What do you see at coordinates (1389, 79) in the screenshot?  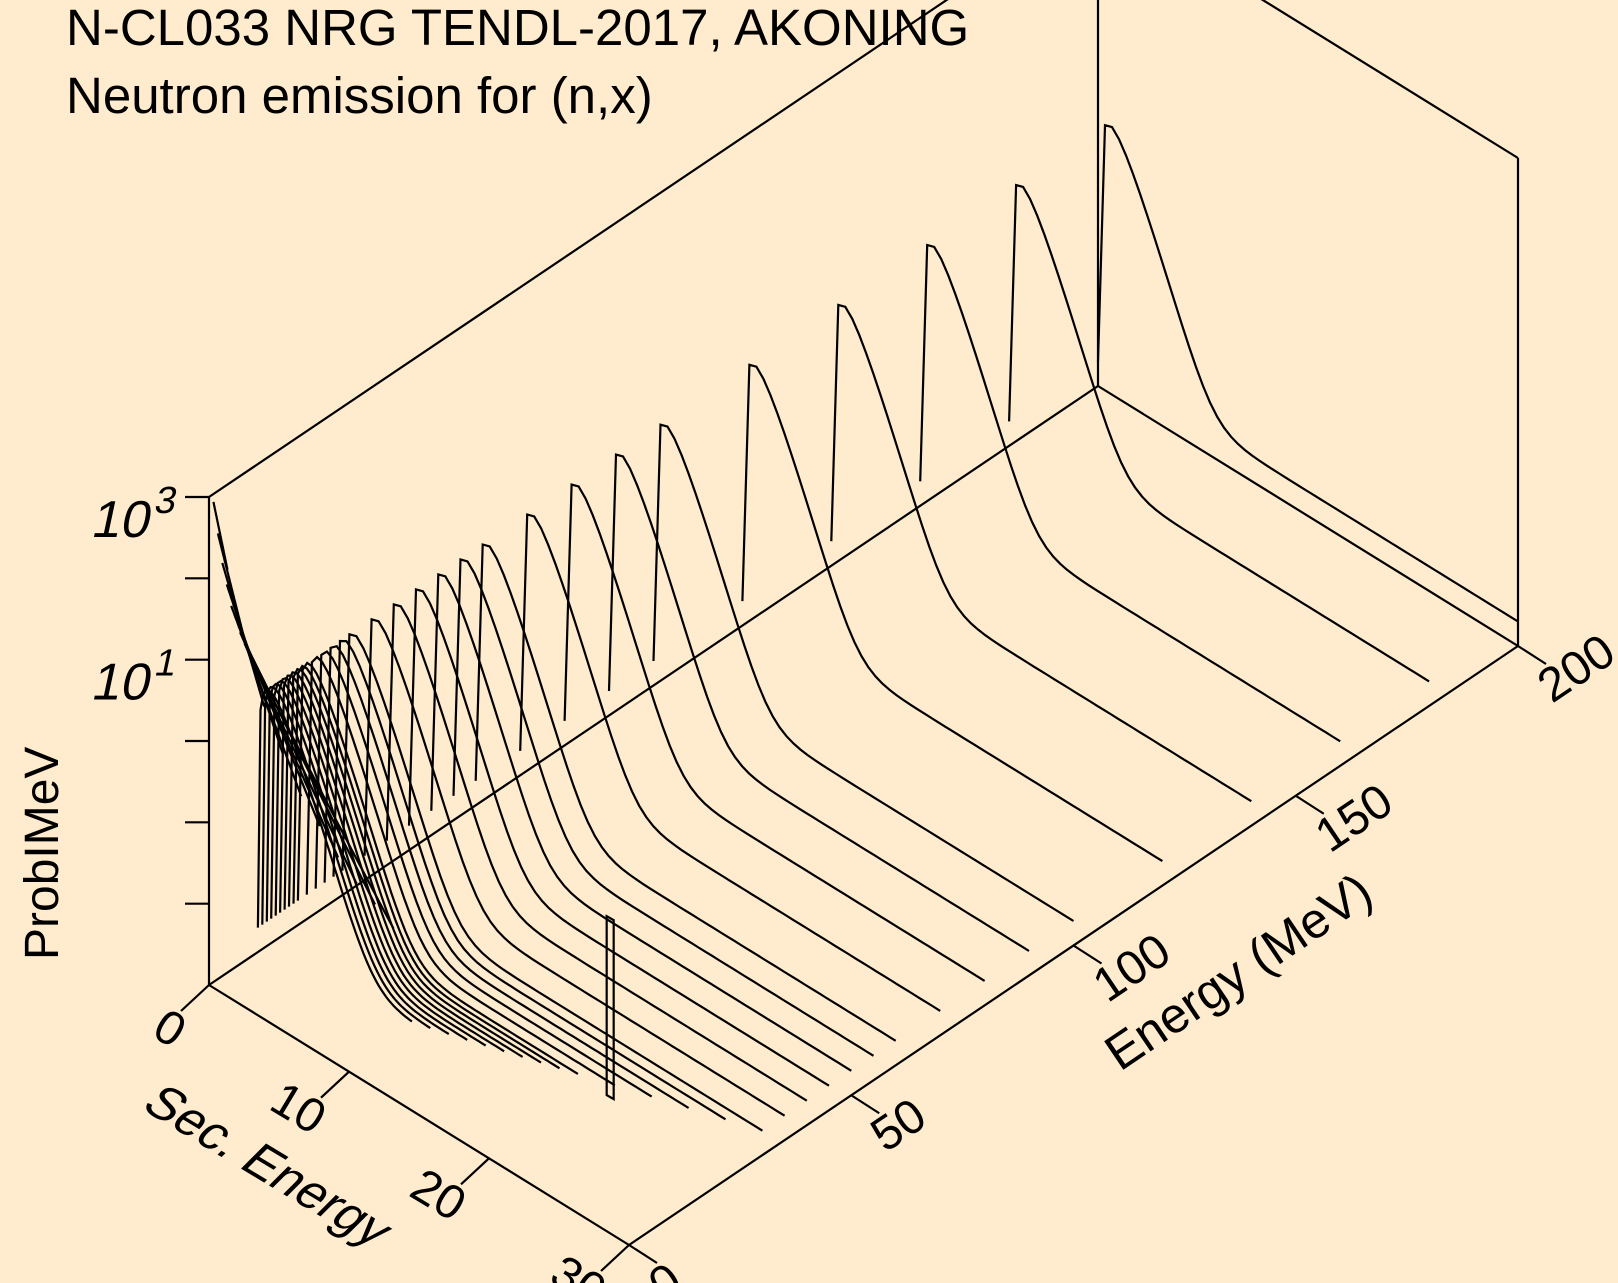 I see `back-right-top-edge` at bounding box center [1389, 79].